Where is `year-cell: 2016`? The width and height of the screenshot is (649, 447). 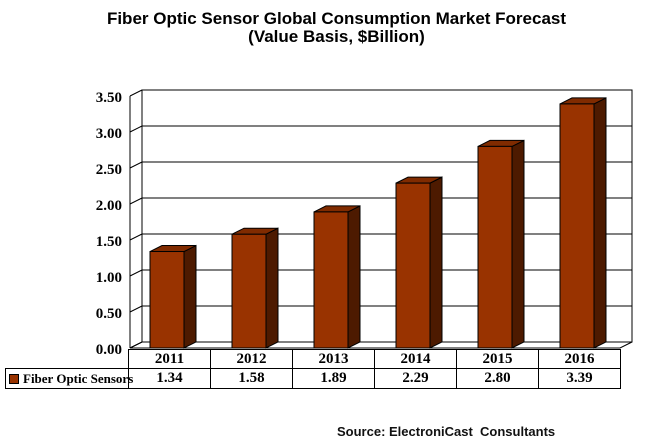 year-cell: 2016 is located at coordinates (579, 359).